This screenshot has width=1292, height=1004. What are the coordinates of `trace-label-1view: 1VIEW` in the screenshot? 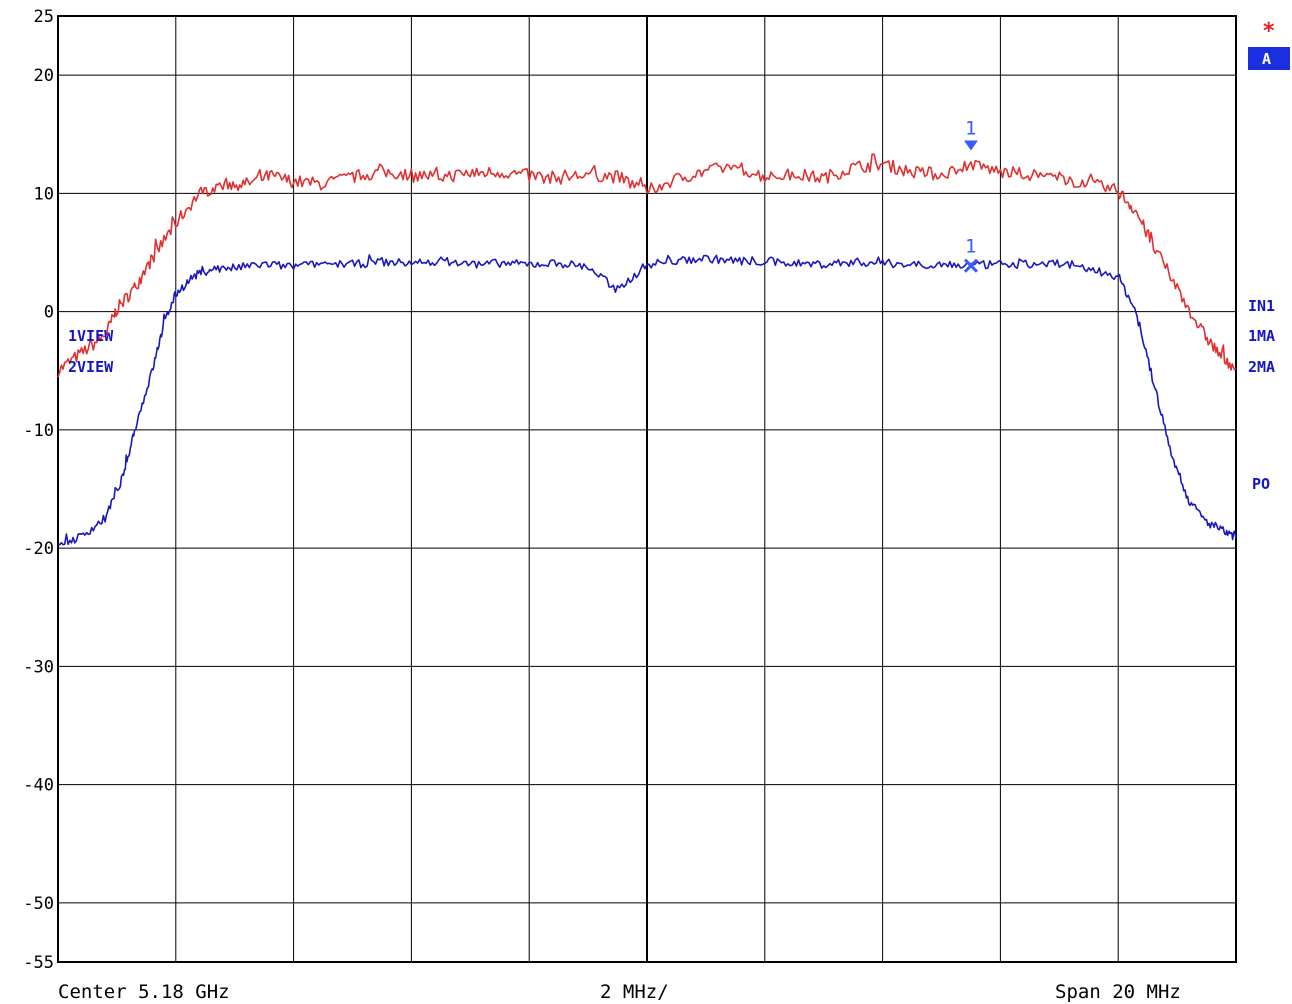 It's located at (91, 336).